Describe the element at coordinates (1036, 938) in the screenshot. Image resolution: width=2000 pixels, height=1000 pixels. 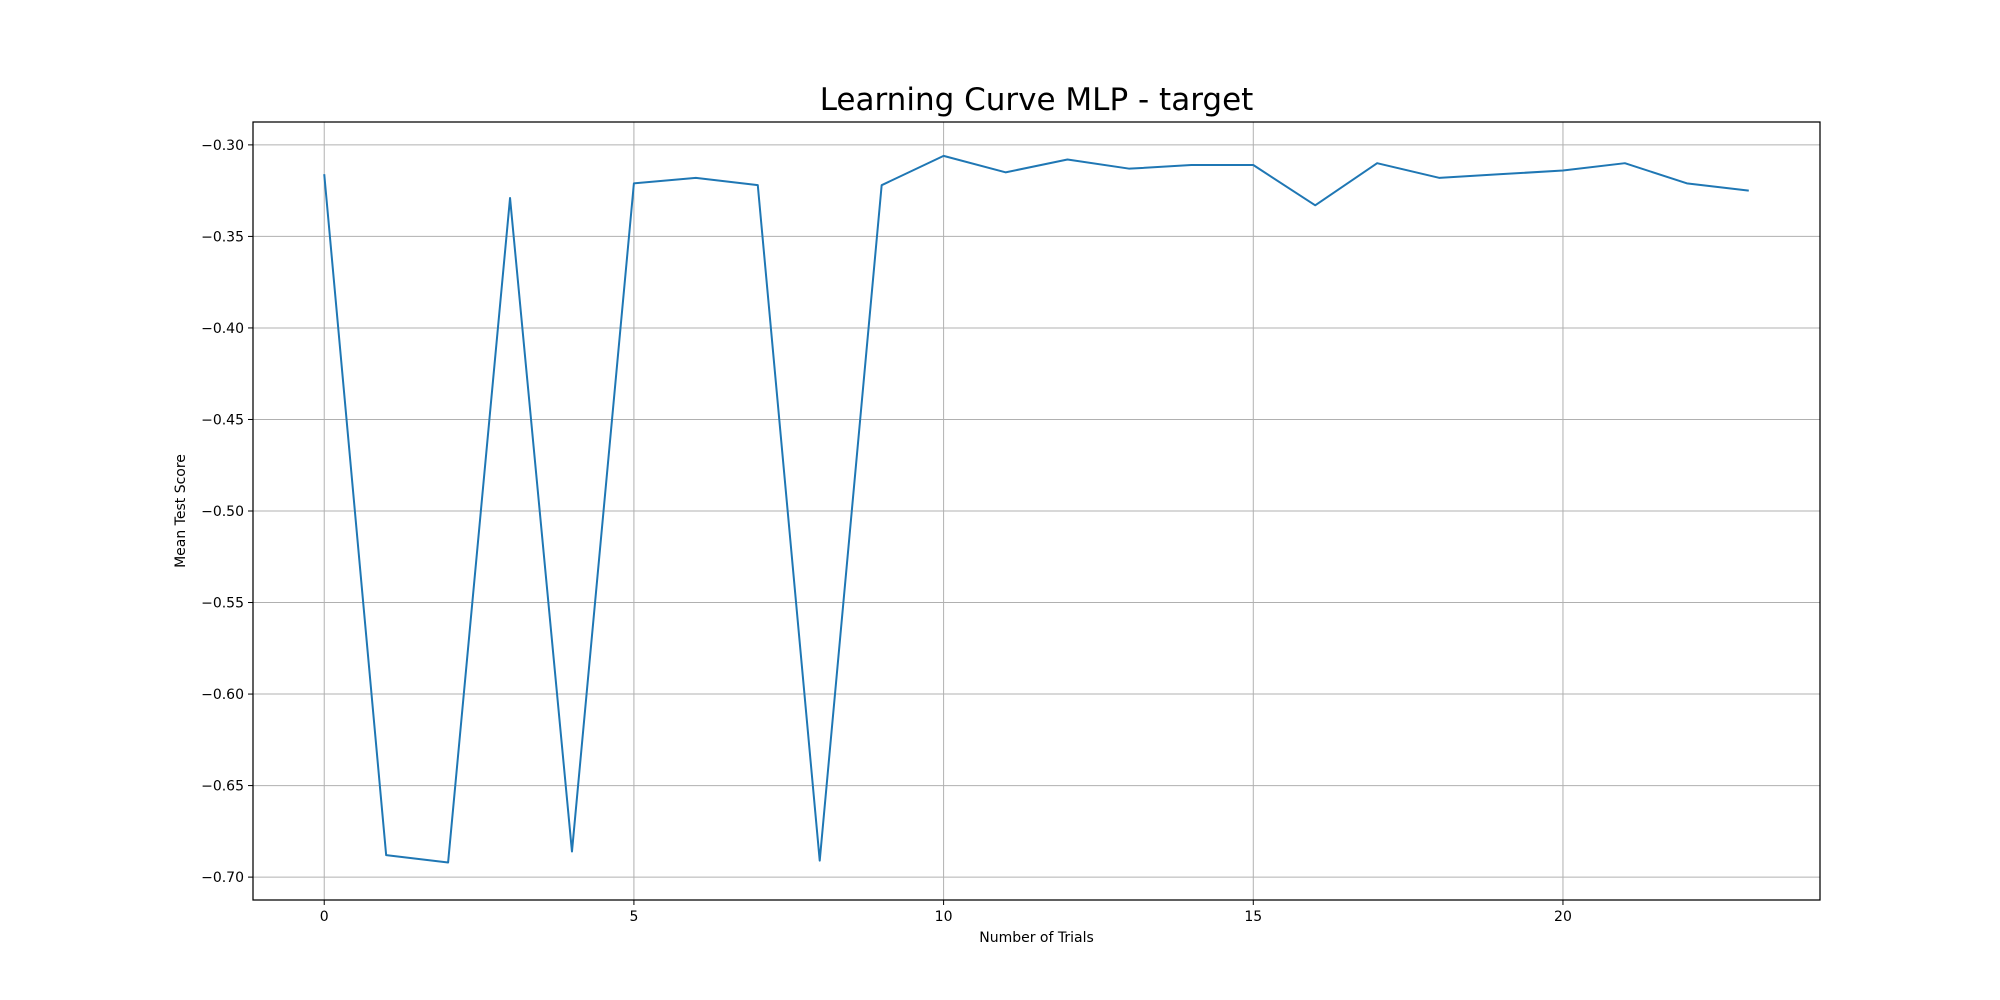
I see `x-axis-label: Number of Trials` at that location.